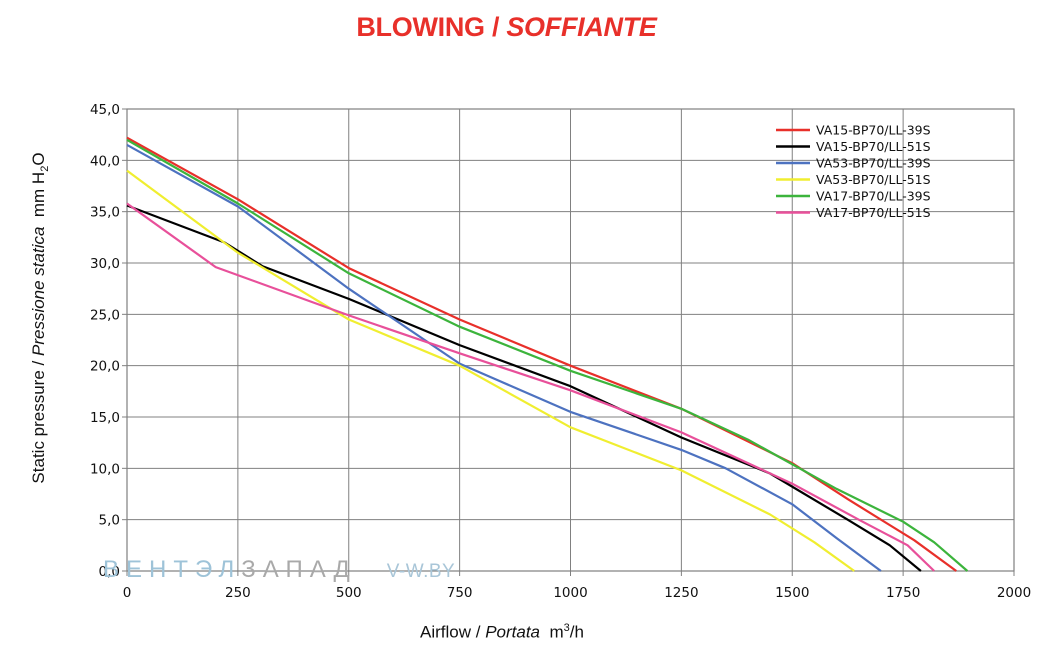  Describe the element at coordinates (873, 163) in the screenshot. I see `legend-label: VA53-BP70/LL-39S` at that location.